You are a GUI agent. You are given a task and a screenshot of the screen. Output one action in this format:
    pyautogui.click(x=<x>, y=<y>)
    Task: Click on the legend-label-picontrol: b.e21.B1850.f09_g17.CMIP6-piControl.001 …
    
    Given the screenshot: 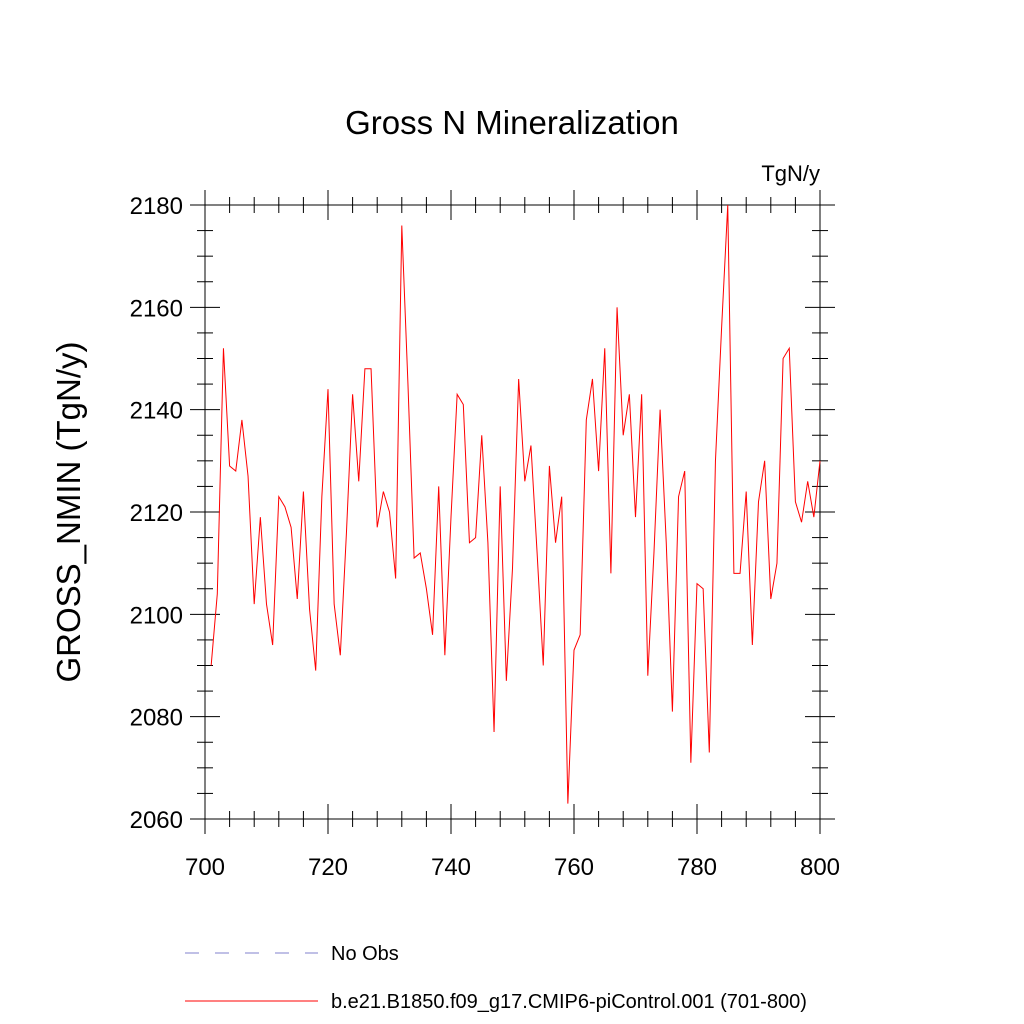 What is the action you would take?
    pyautogui.click(x=569, y=1002)
    